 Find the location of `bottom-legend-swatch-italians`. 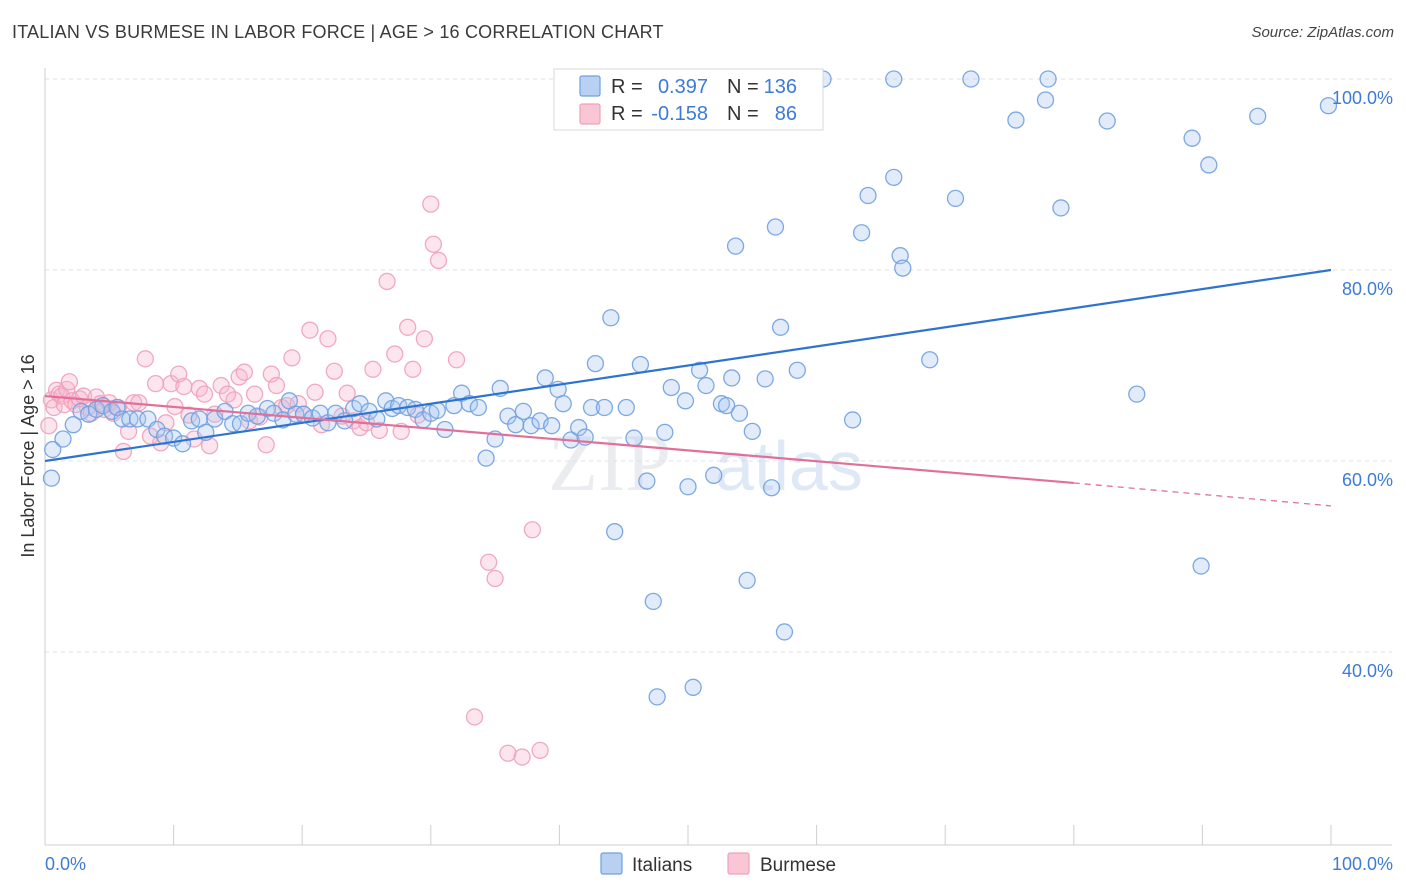

bottom-legend-swatch-italians is located at coordinates (611, 863).